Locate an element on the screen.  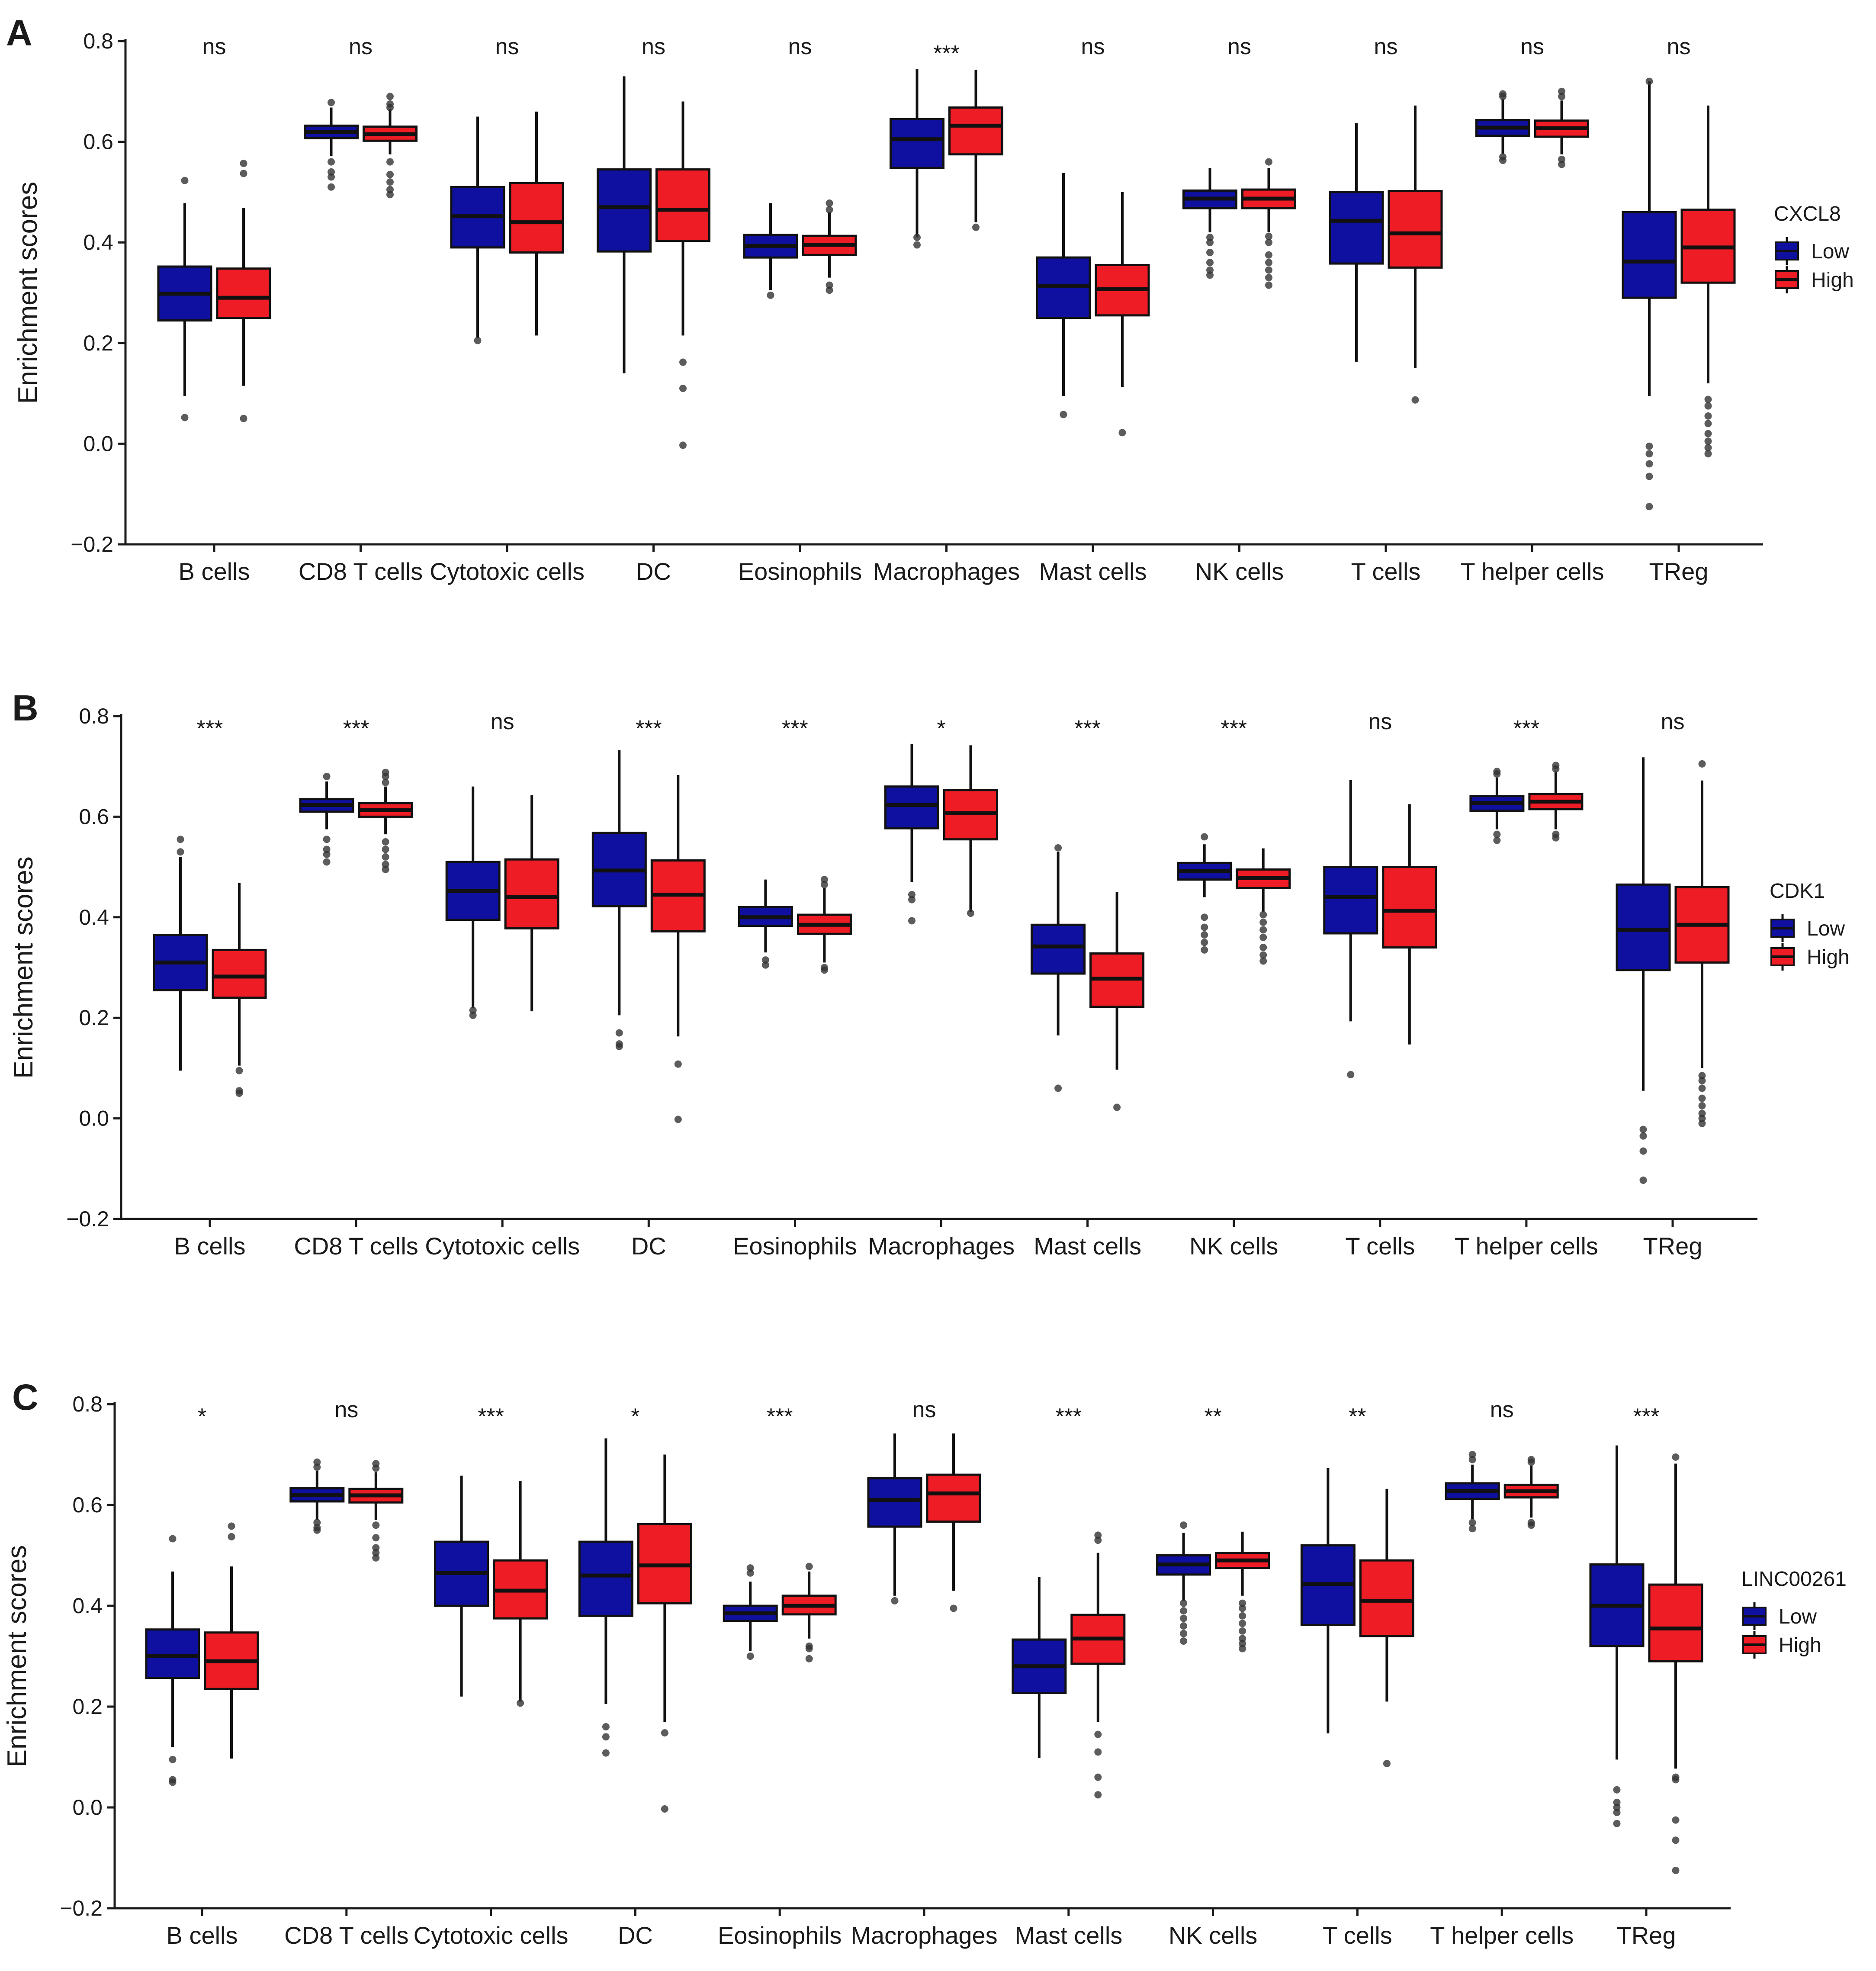
panel-a-ytick-label: −0.2 is located at coordinates (92, 544).